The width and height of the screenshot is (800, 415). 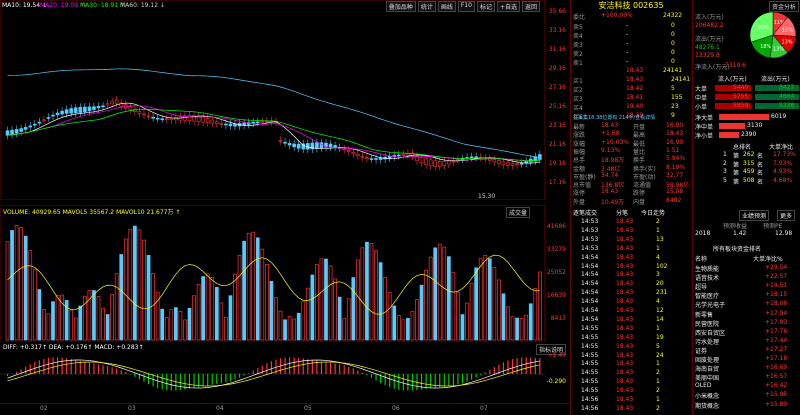 What do you see at coordinates (707, 55) in the screenshot?
I see `fund-flow-item: 13329.8` at bounding box center [707, 55].